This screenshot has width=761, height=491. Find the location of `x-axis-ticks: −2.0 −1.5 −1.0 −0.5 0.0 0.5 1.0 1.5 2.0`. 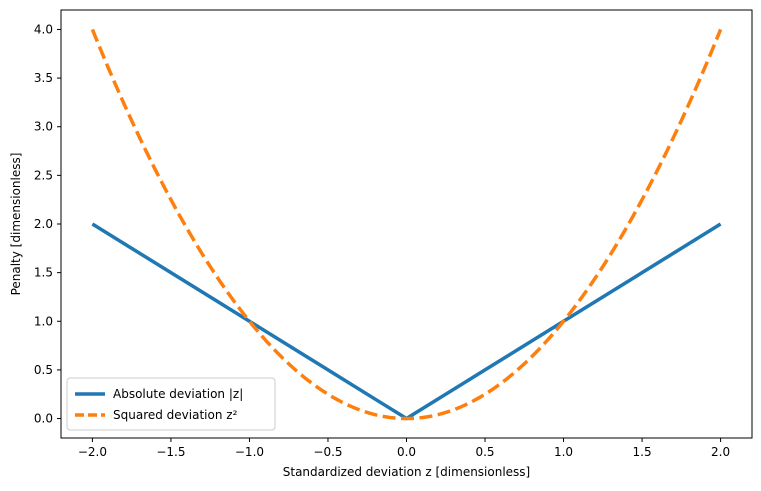

x-axis-ticks: −2.0 −1.5 −1.0 −0.5 0.0 0.5 1.0 1.5 2.0 is located at coordinates (404, 448).